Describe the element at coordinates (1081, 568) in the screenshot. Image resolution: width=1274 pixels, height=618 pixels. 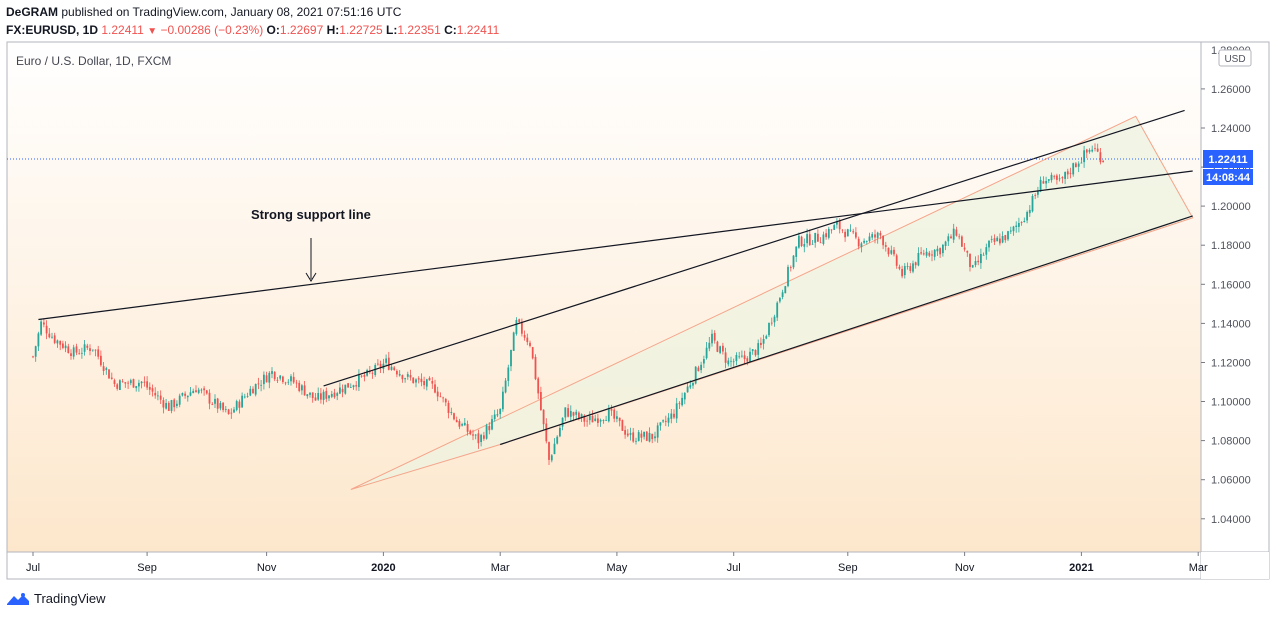
I see `x-tick-label: 2021` at that location.